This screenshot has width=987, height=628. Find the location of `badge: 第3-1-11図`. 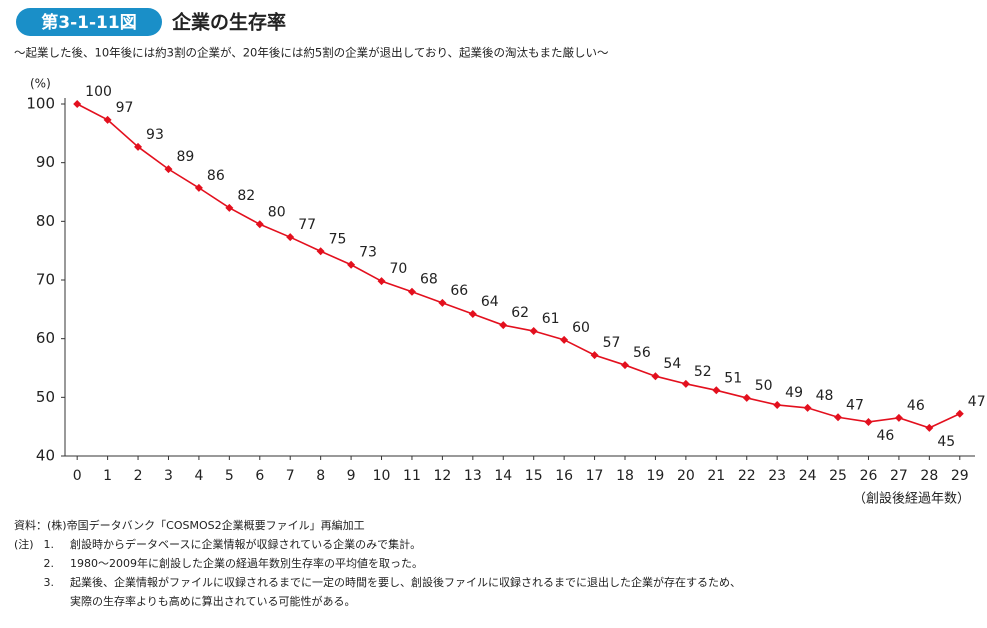

badge: 第3-1-11図 is located at coordinates (88, 22).